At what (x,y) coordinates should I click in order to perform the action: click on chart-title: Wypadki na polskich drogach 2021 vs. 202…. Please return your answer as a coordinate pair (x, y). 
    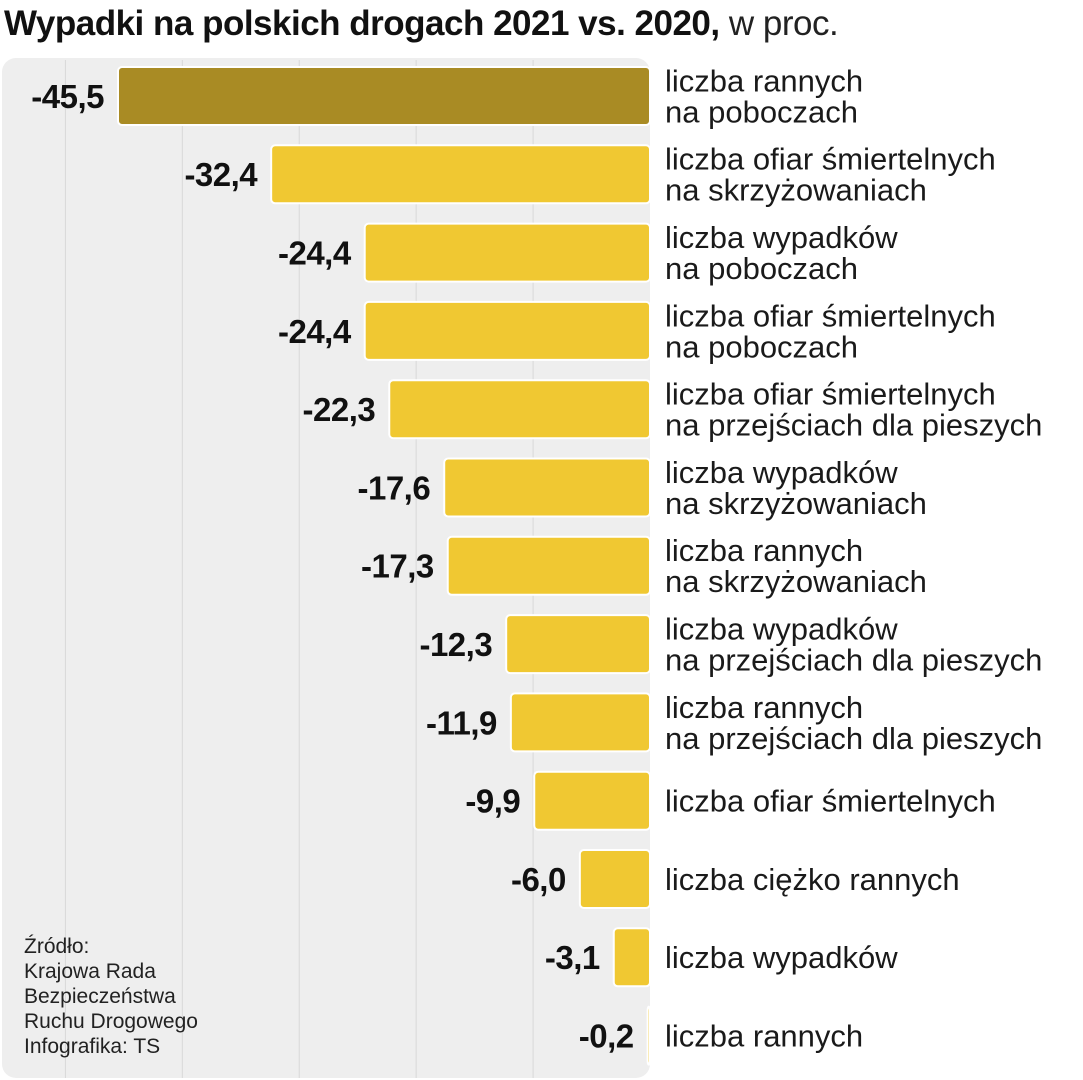
    Looking at the image, I should click on (362, 23).